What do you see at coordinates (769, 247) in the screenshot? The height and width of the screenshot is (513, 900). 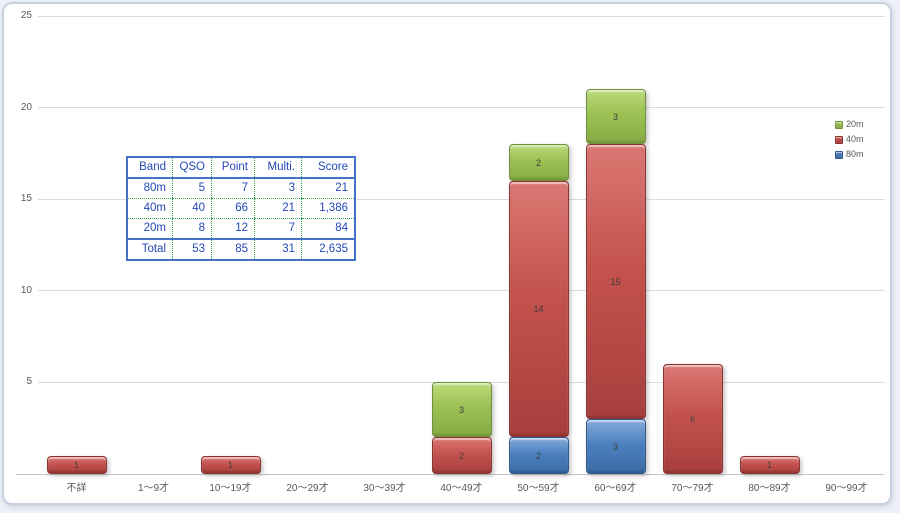 I see `category-column: 1 80～89才` at bounding box center [769, 247].